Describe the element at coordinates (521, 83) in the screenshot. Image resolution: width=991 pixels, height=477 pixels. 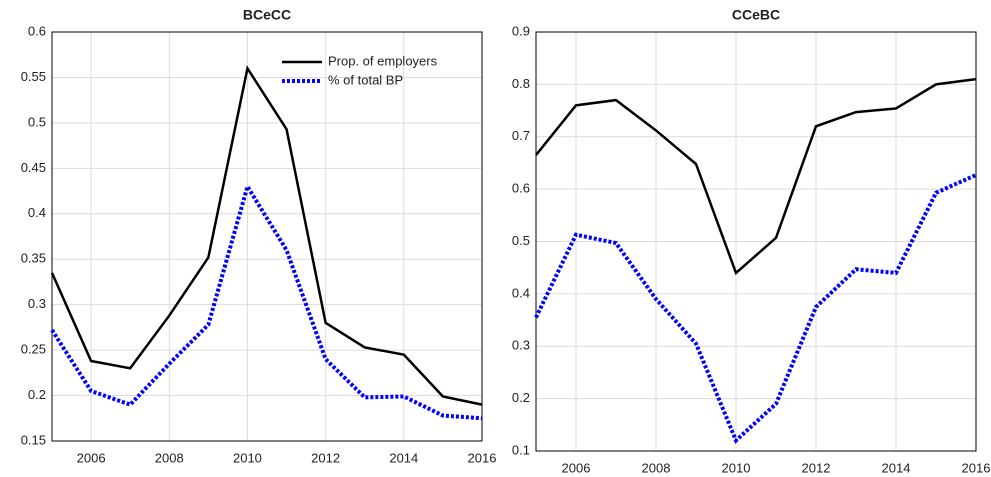
I see `y-tick-label: 0.8` at that location.